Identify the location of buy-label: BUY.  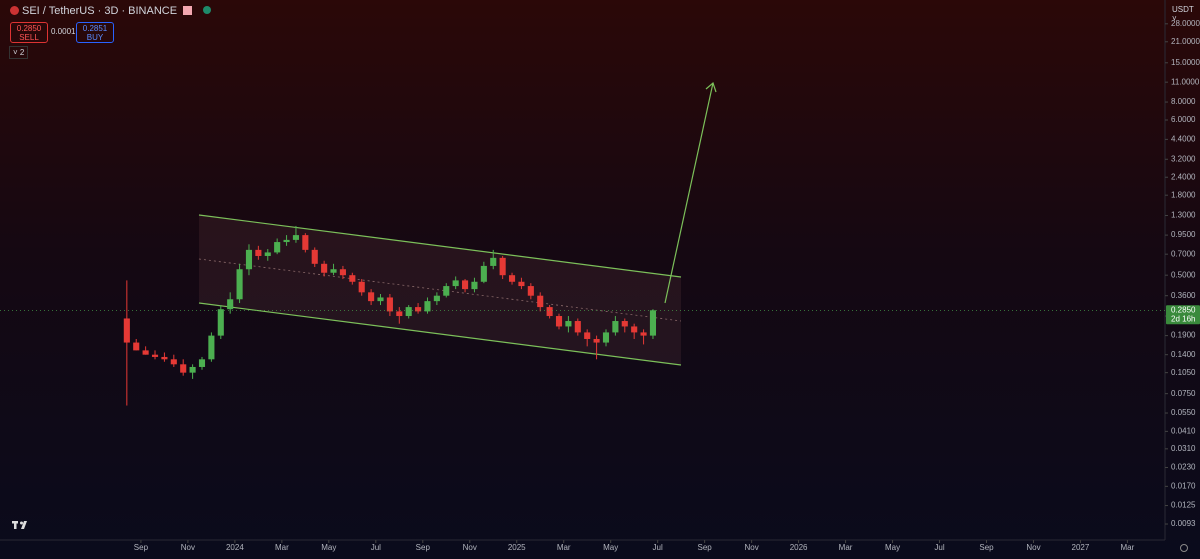
(95, 37).